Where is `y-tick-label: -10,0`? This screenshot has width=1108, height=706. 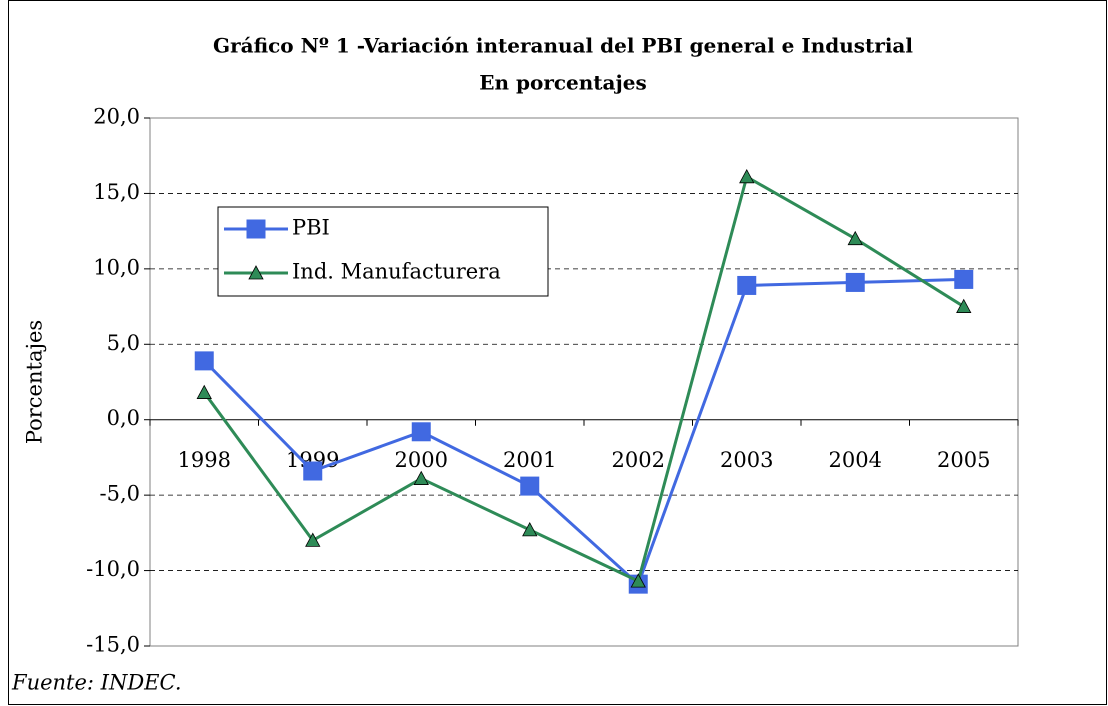 y-tick-label: -10,0 is located at coordinates (113, 569).